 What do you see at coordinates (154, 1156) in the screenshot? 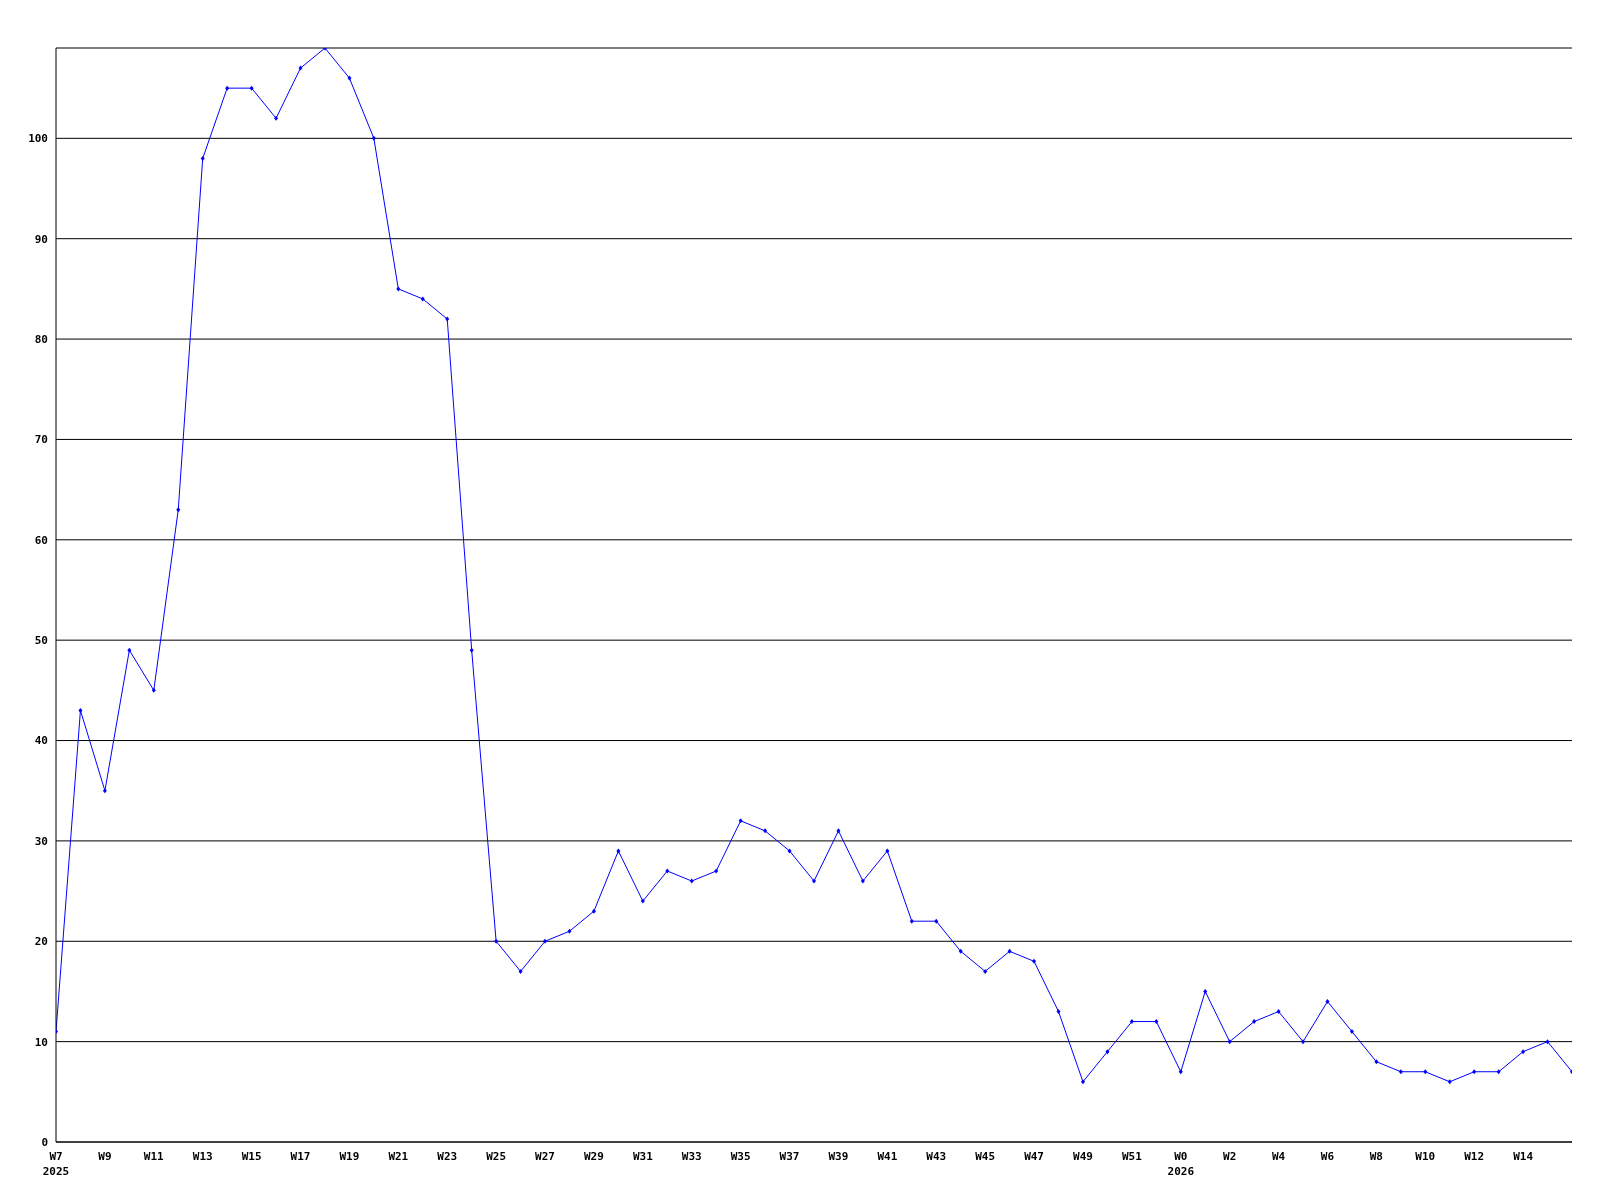
I see `x-tick-label: W11` at bounding box center [154, 1156].